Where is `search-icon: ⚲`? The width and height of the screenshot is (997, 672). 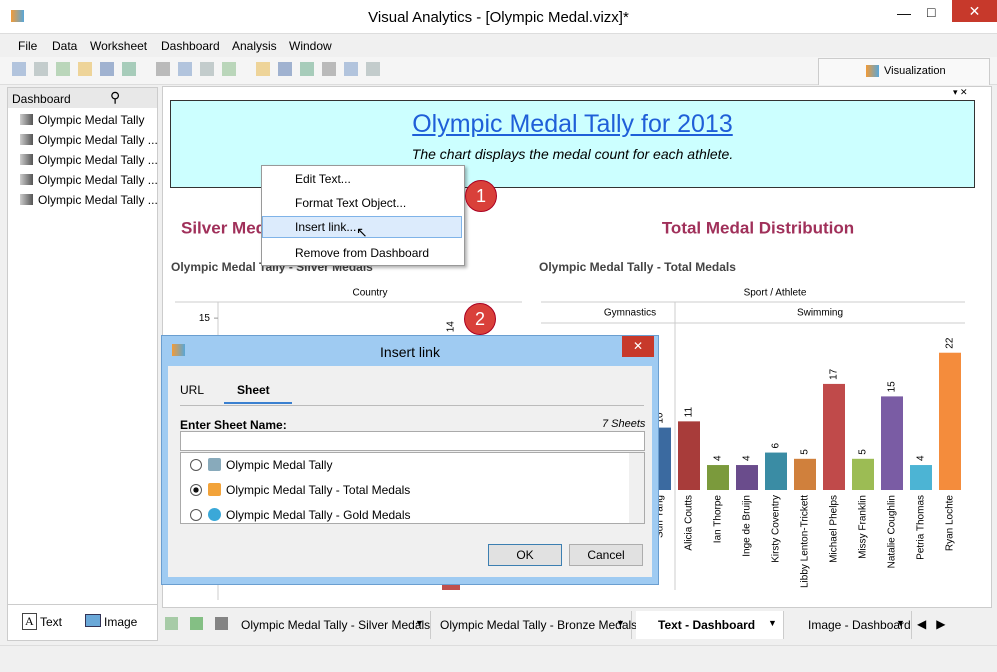
search-icon: ⚲ is located at coordinates (115, 97).